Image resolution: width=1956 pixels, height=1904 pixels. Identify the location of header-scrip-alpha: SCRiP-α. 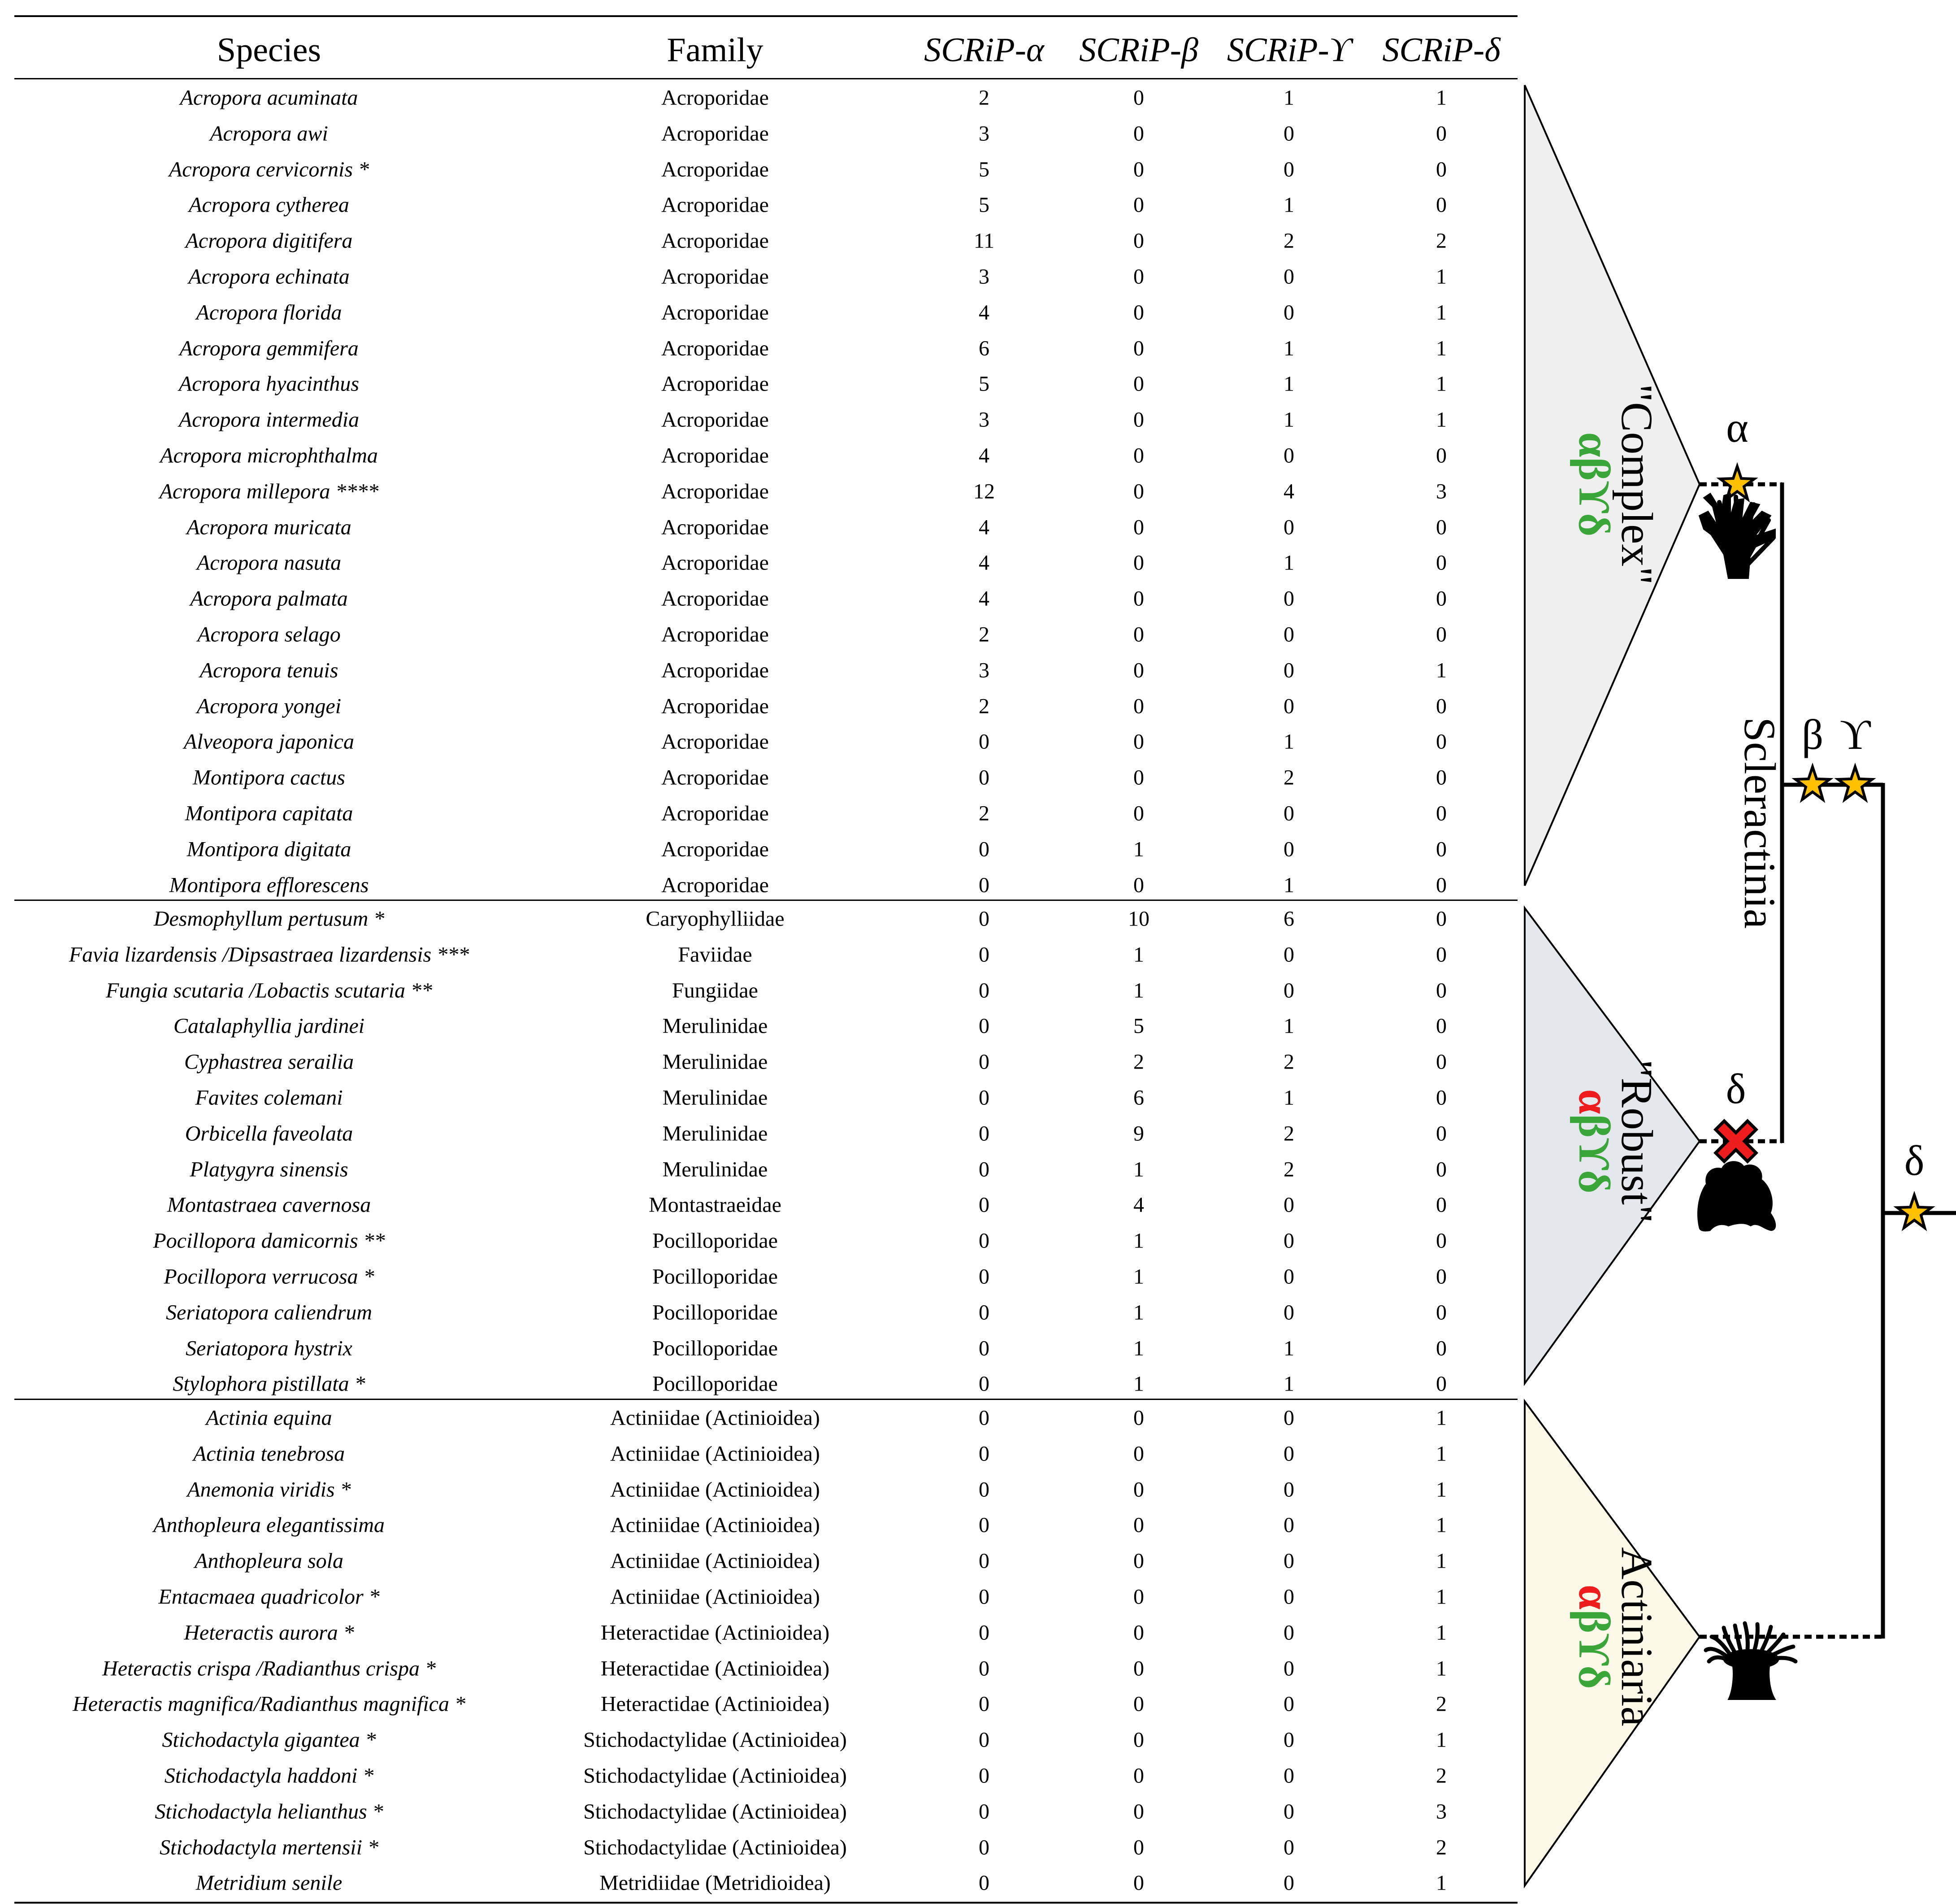
(984, 50).